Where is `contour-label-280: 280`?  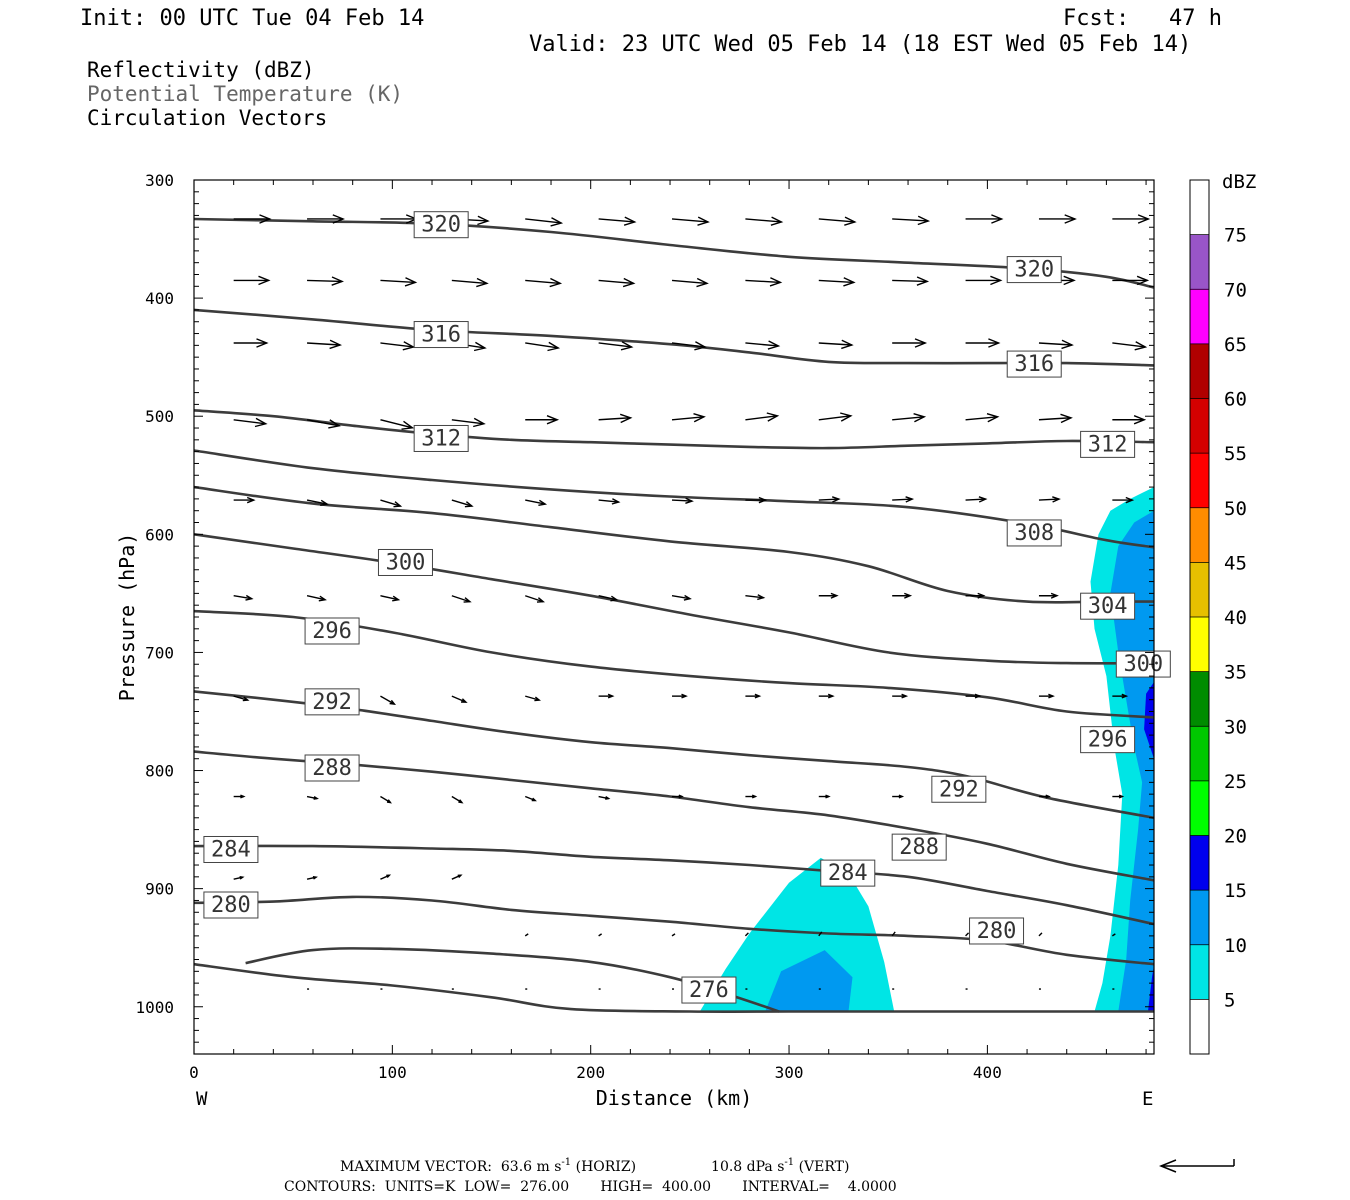
contour-label-280: 280 is located at coordinates (997, 931).